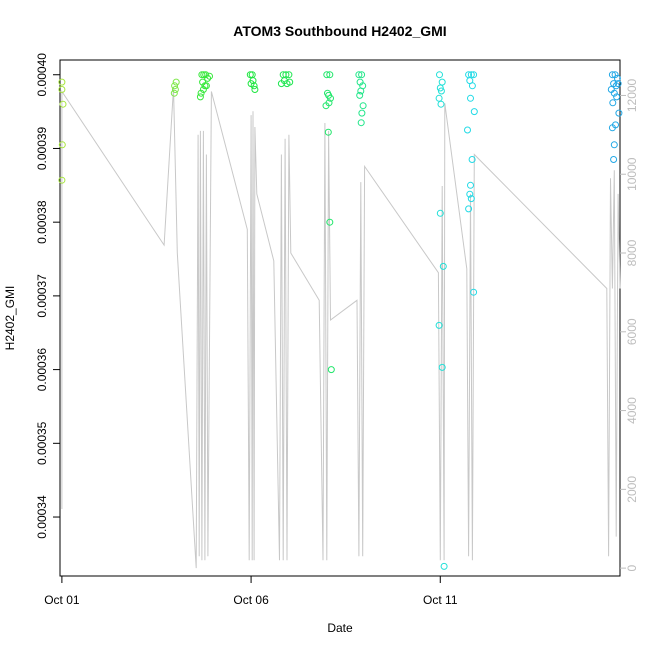  What do you see at coordinates (42, 222) in the screenshot?
I see `y-tick-label: 0.00038` at bounding box center [42, 222].